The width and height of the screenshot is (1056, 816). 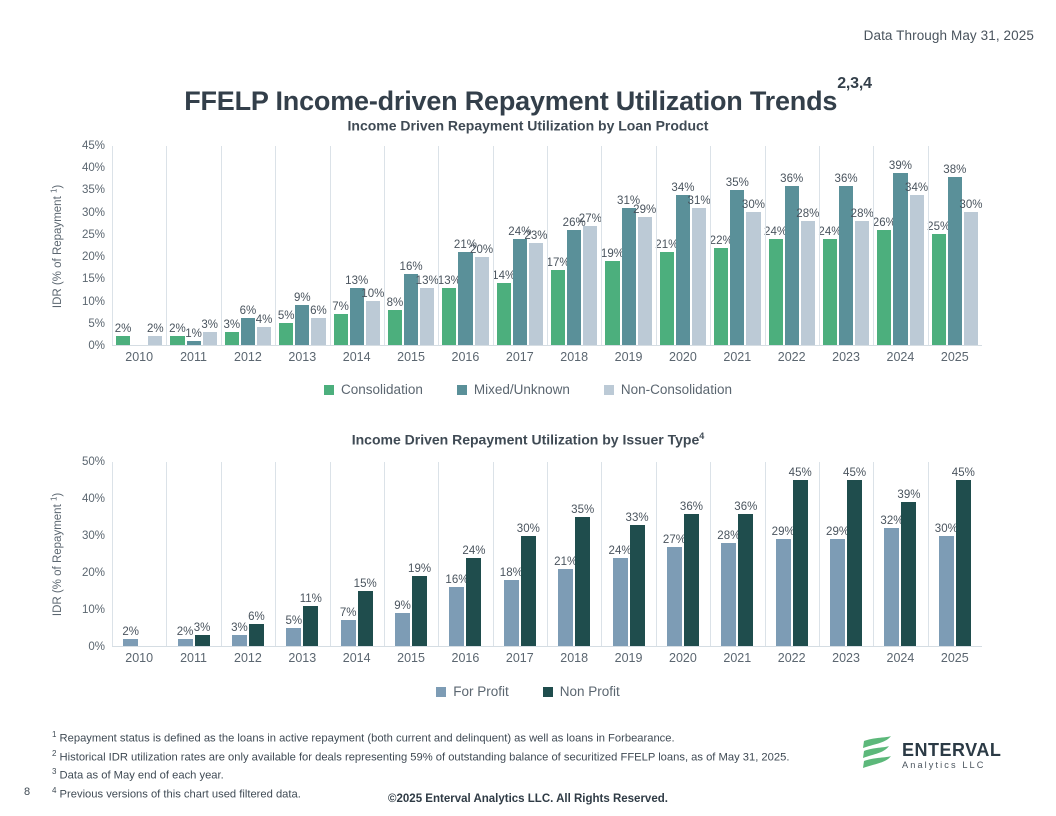 I want to click on bar: 31%, so click(x=628, y=270).